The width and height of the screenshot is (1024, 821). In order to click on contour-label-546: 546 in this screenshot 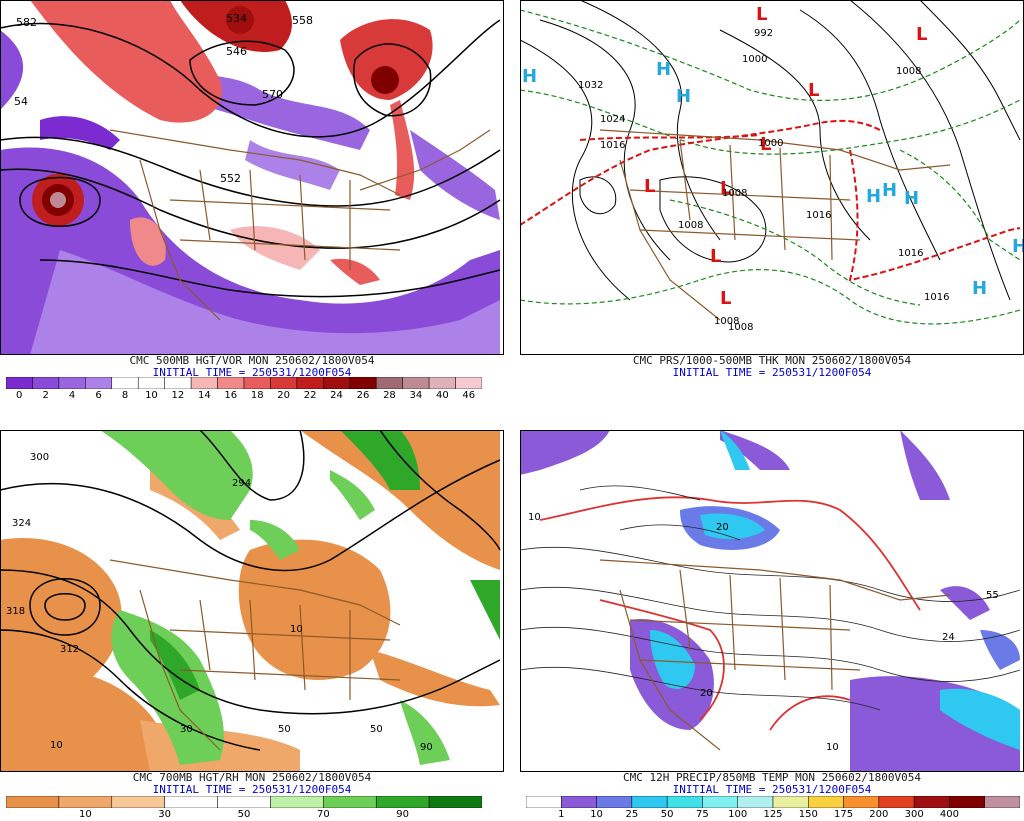, I will do `click(236, 51)`.